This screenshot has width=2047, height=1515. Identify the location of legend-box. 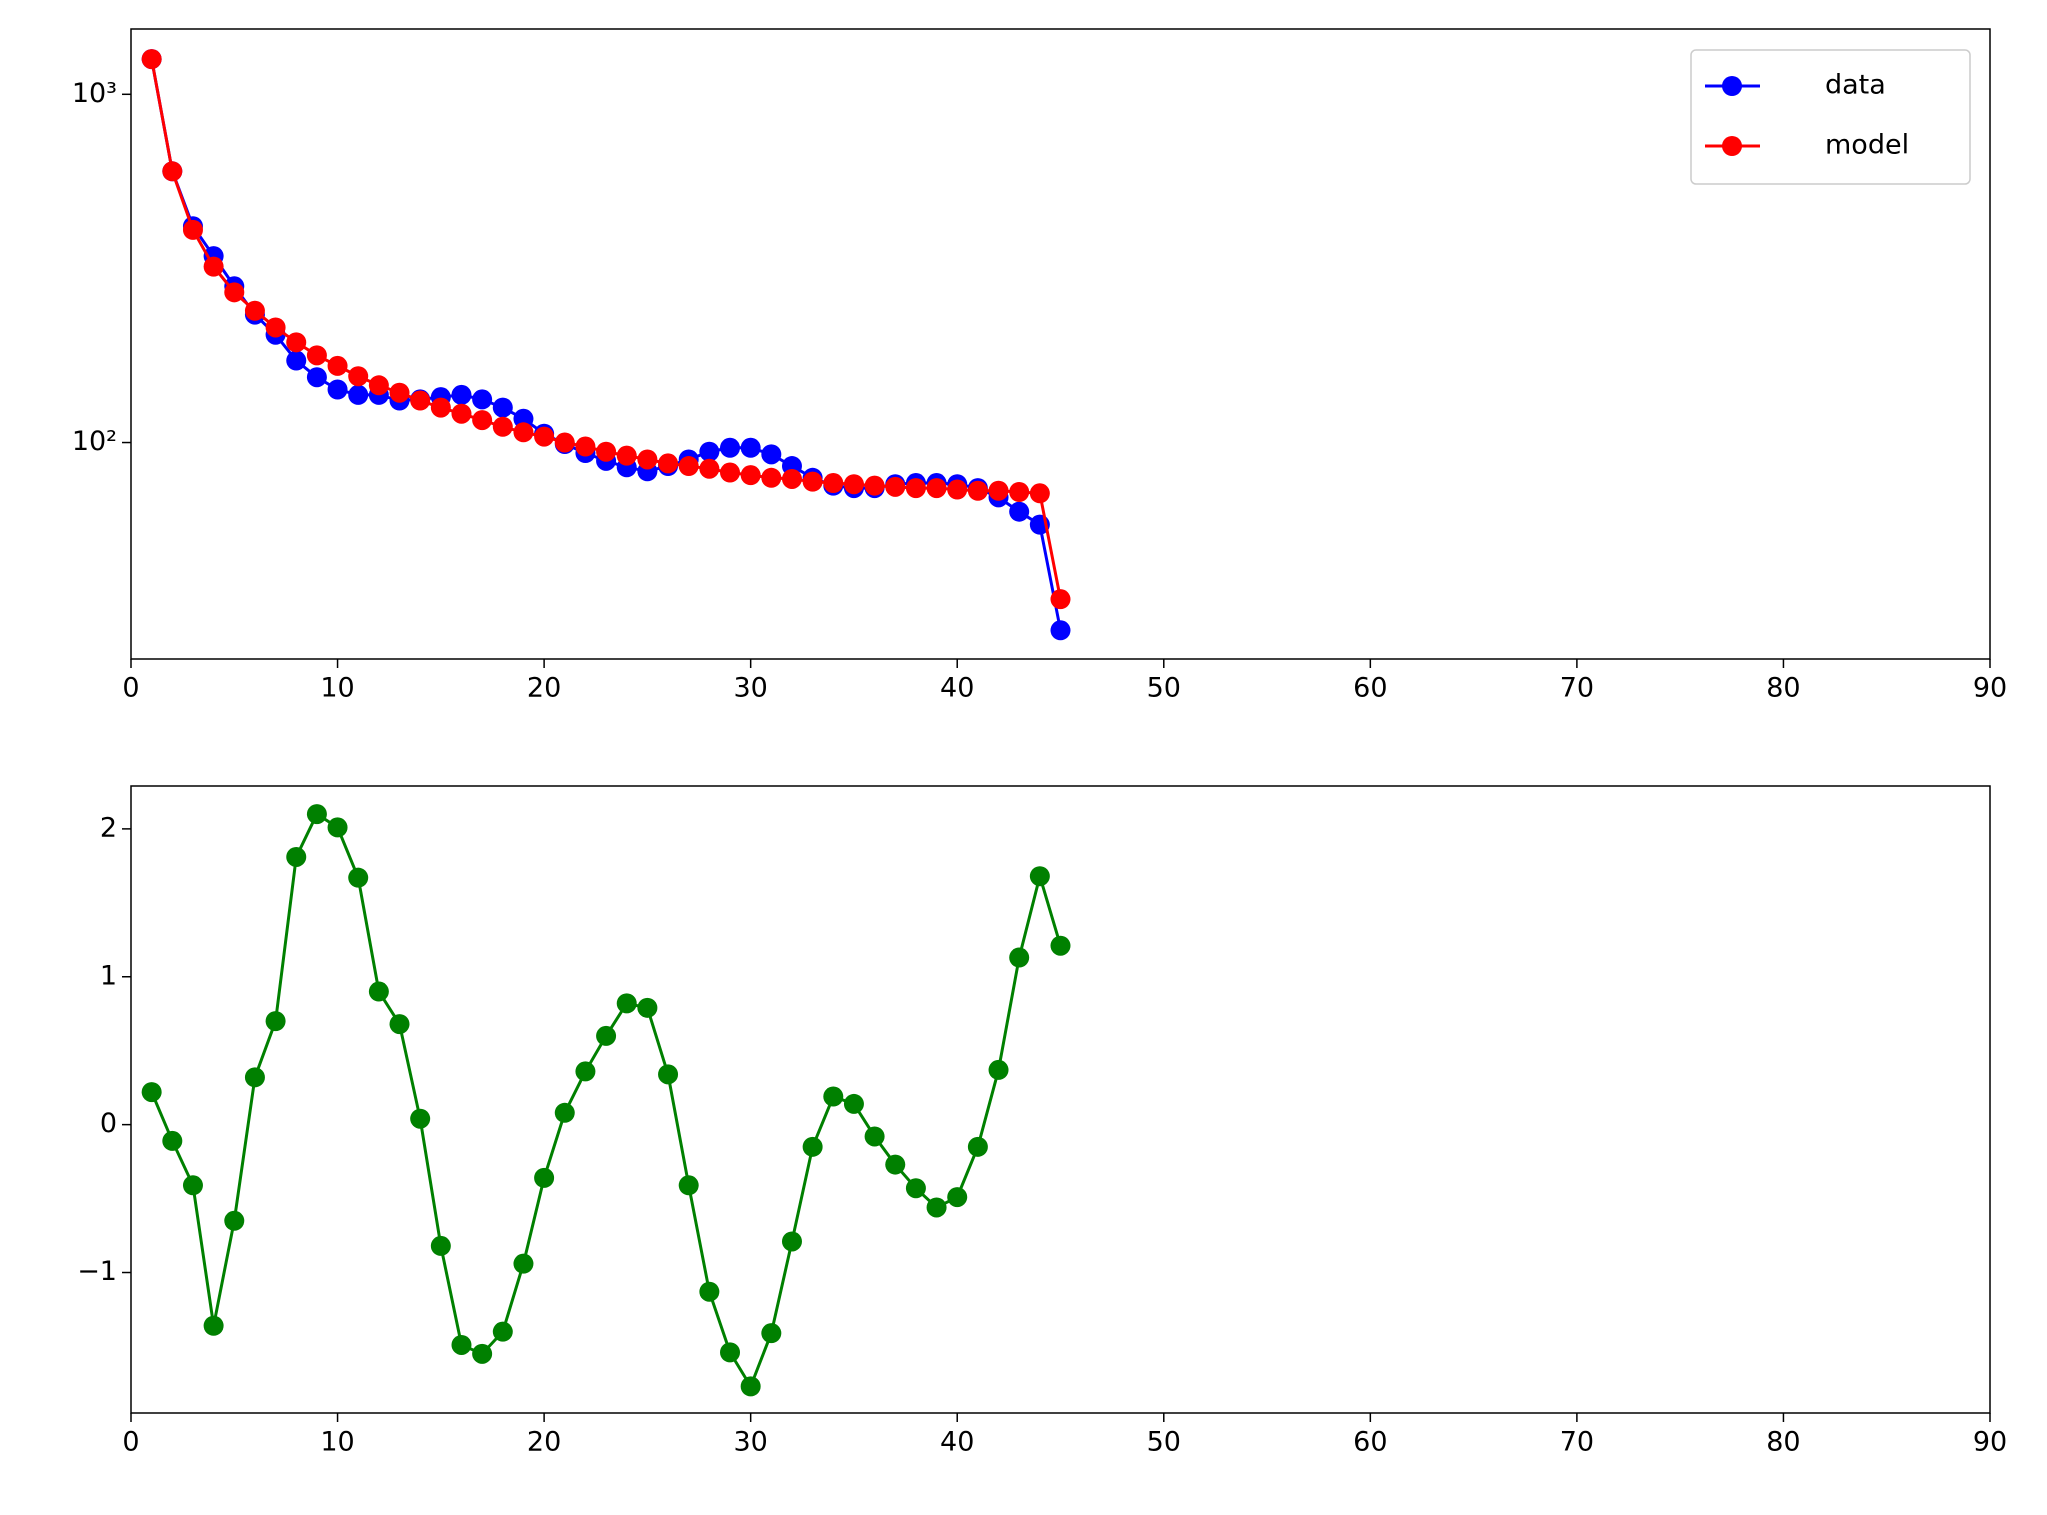
(1830, 117).